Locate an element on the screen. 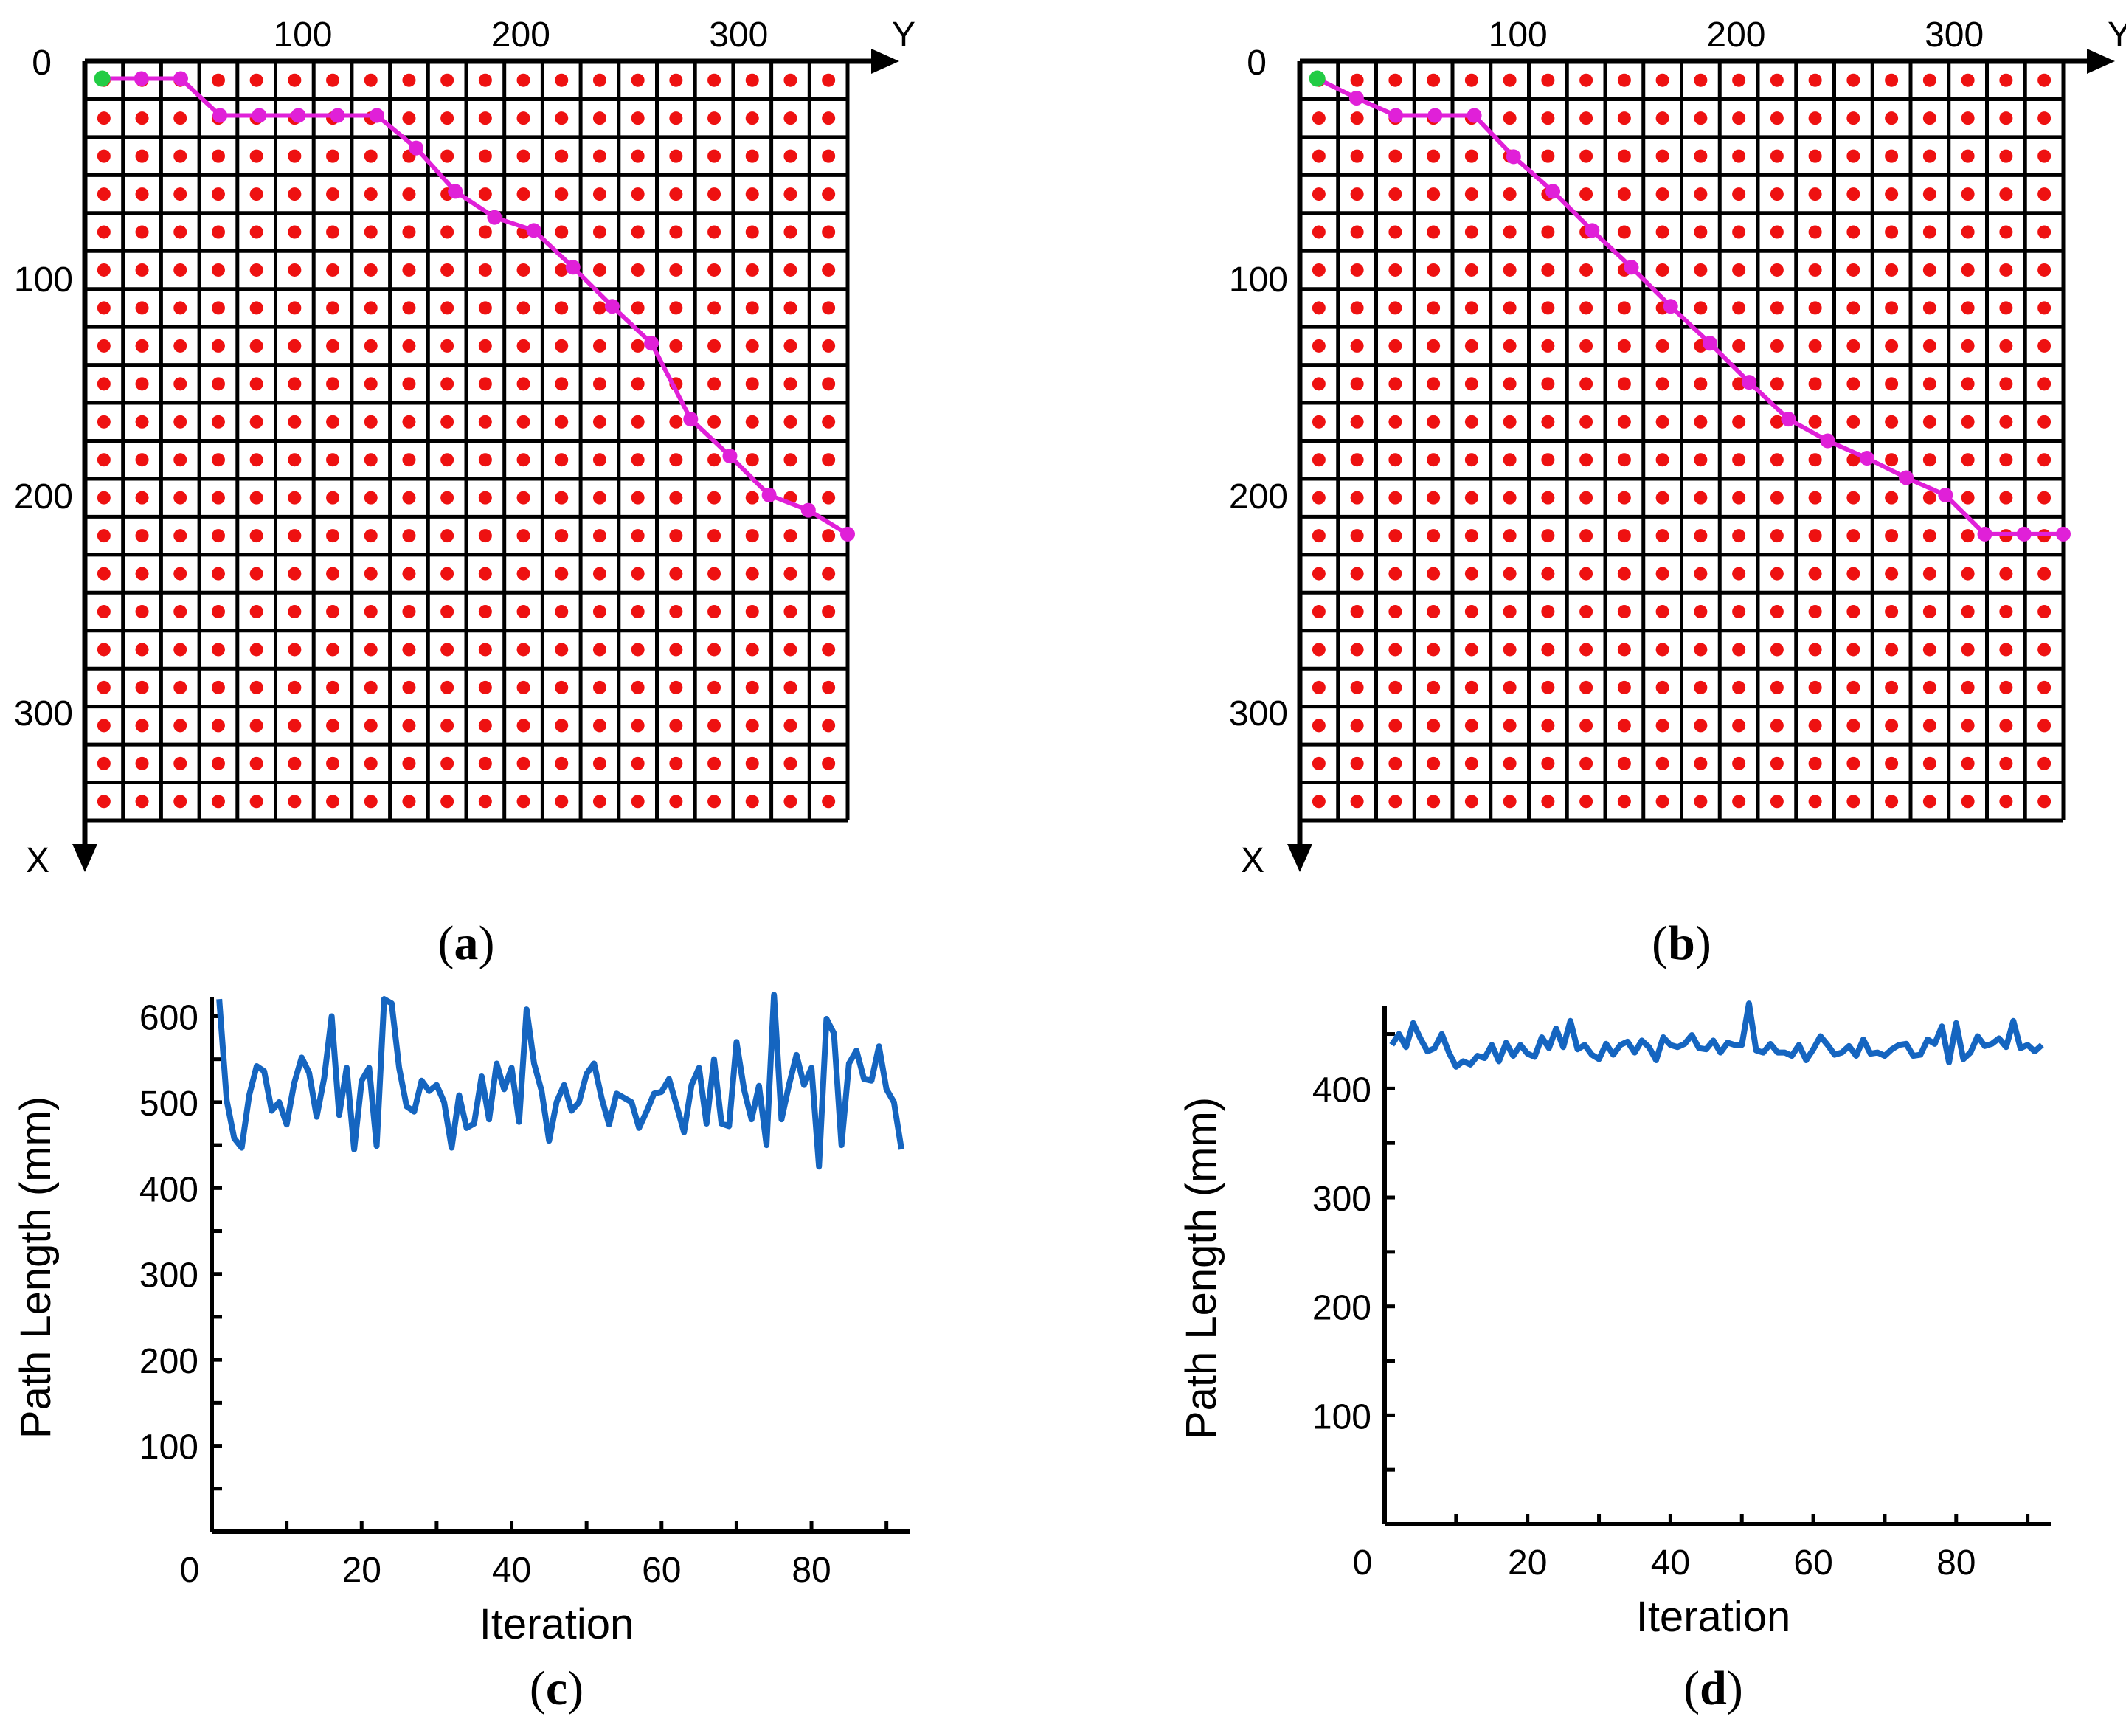 The image size is (2126, 1736). caption-open-paren: ( is located at coordinates (1691, 1688).